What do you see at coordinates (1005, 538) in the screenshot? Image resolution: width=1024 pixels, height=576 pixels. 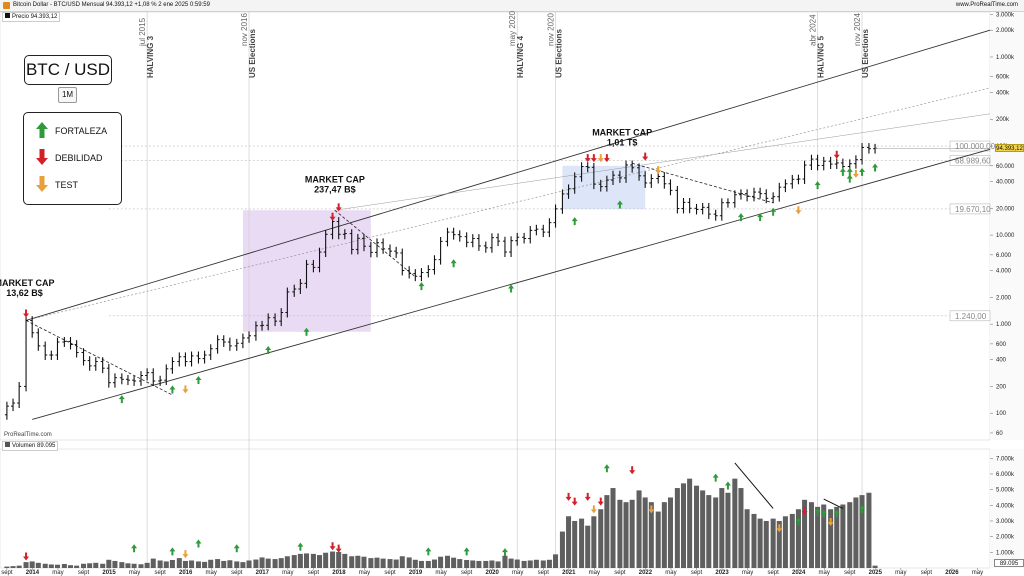 I see `volume-tick-label: 2.000k` at bounding box center [1005, 538].